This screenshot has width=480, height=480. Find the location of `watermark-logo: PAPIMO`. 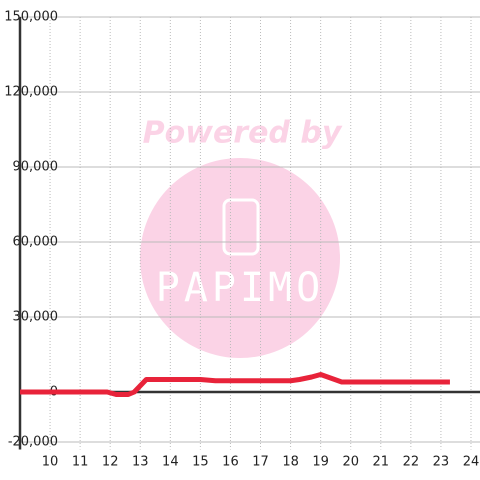

watermark-logo: PAPIMO is located at coordinates (240, 288).